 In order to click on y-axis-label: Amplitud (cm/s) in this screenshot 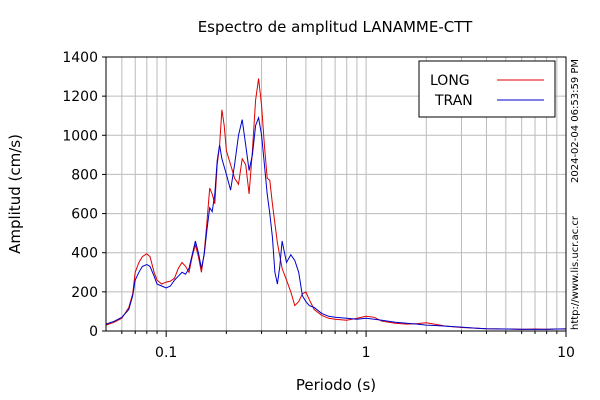, I will do `click(15, 194)`.